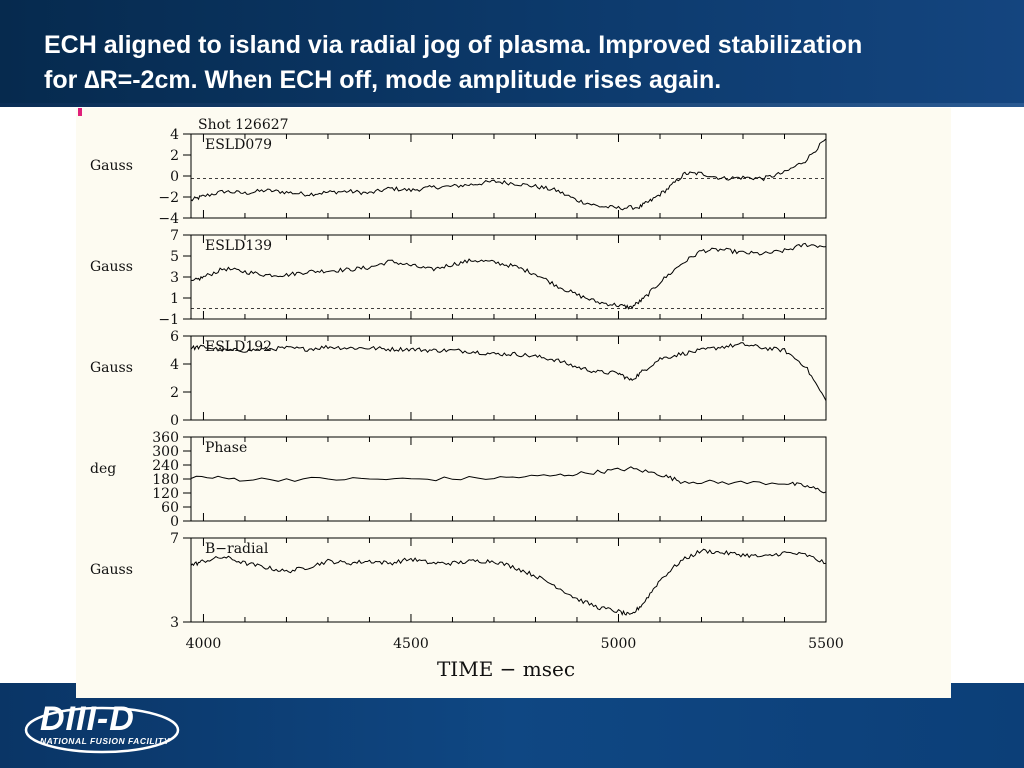 This screenshot has height=768, width=1024. Describe the element at coordinates (103, 469) in the screenshot. I see `y-axis-label: deg` at that location.